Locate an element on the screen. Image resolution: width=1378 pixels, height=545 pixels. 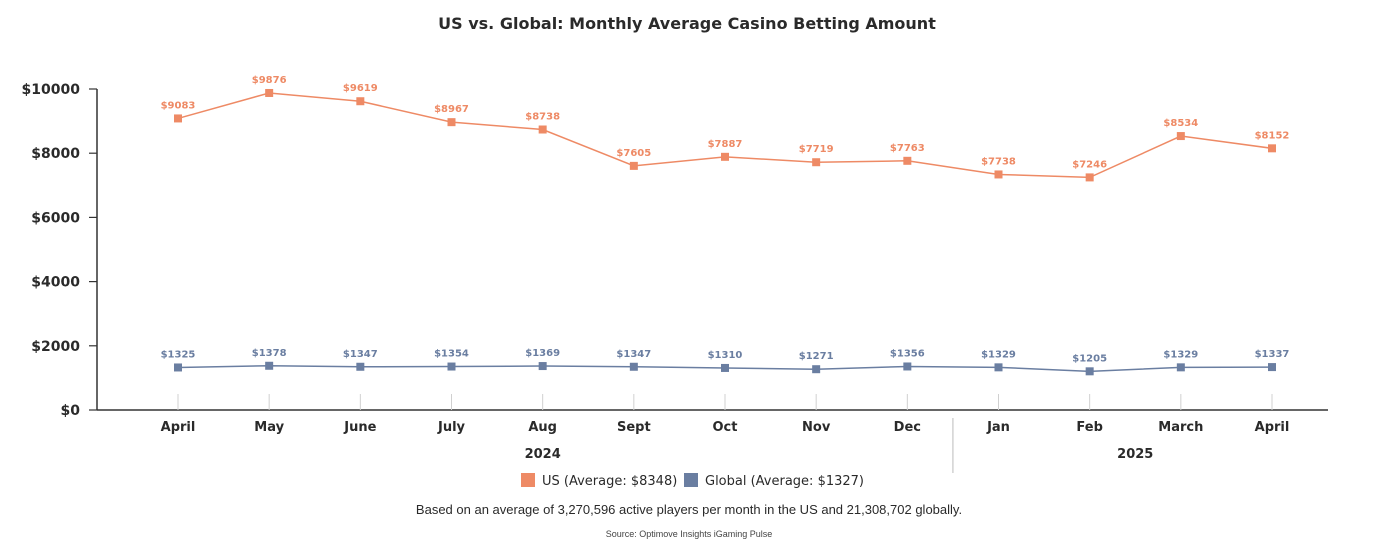
y-tick-label: $4000 is located at coordinates (55, 283).